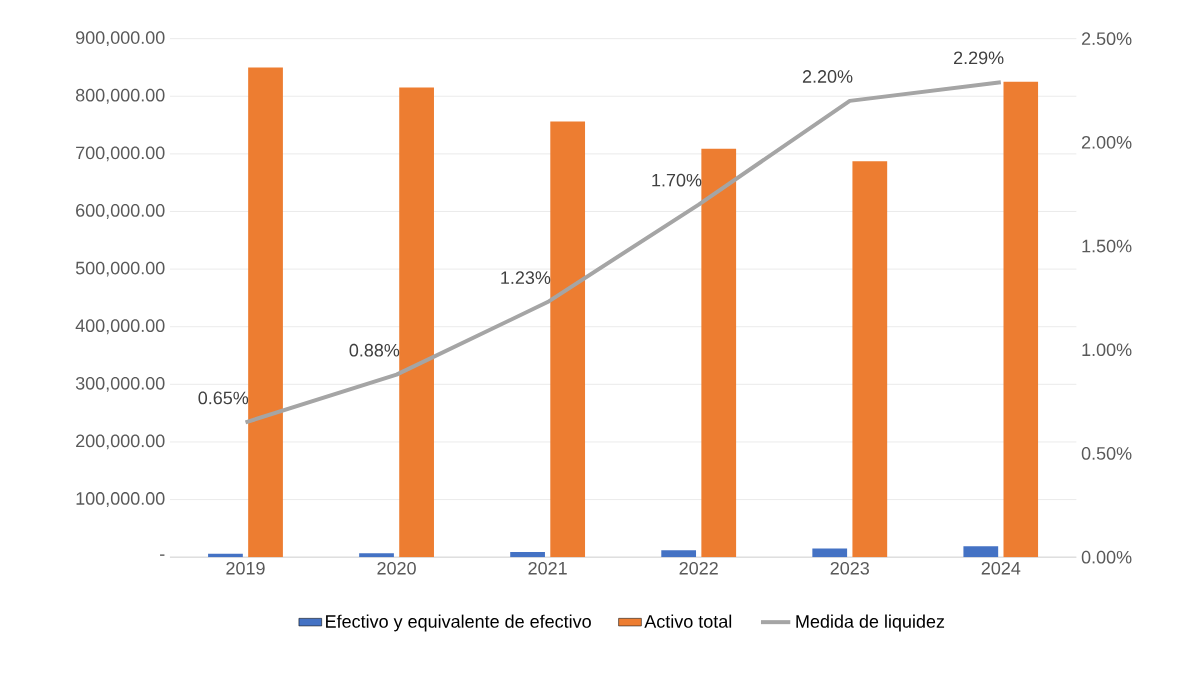  What do you see at coordinates (162, 555) in the screenshot?
I see `y-tick-label: -` at bounding box center [162, 555].